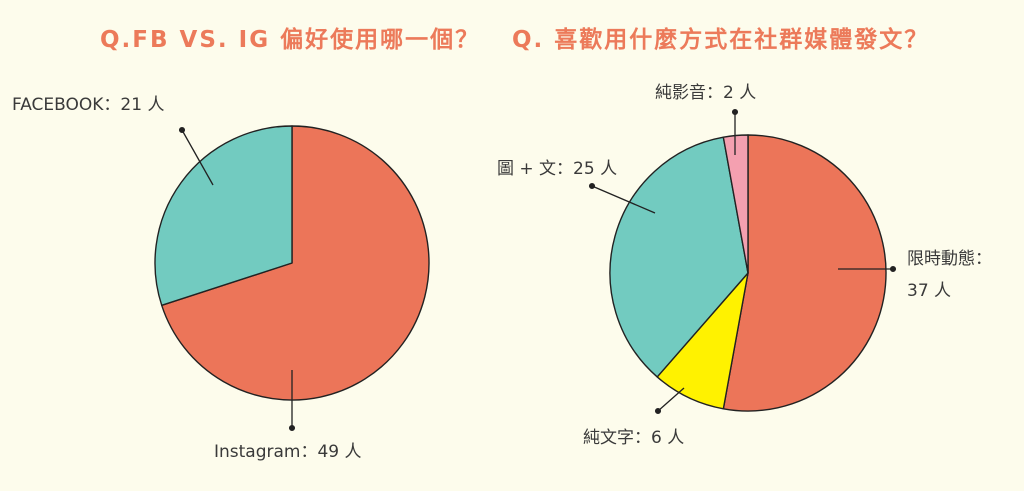  I want to click on leader-dot-facebook, so click(182, 130).